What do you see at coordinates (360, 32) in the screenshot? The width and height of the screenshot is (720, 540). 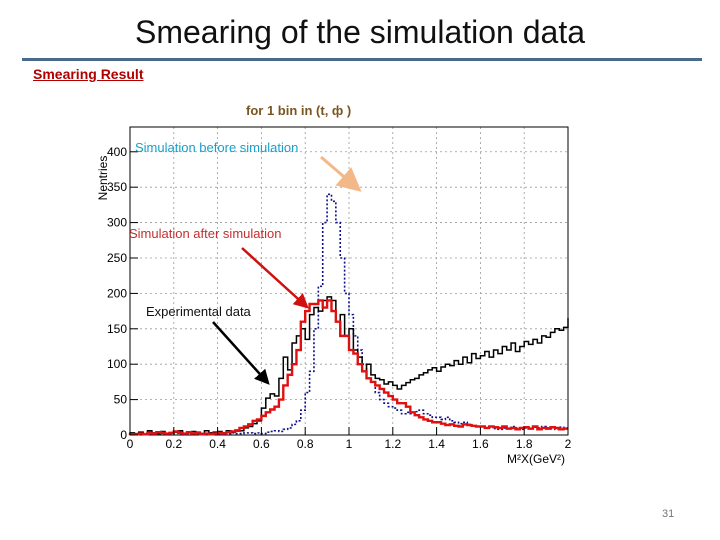 I see `slide-title: Smearing of the simulation data` at bounding box center [360, 32].